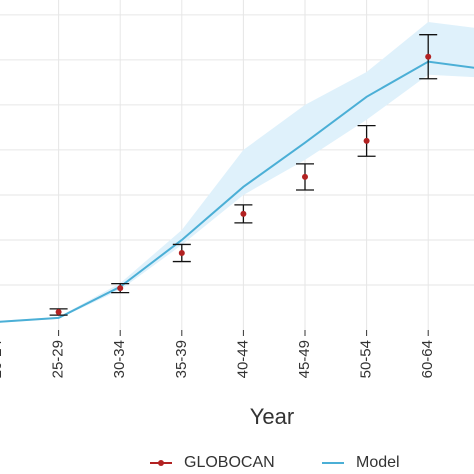 Image resolution: width=474 pixels, height=474 pixels. What do you see at coordinates (378, 462) in the screenshot?
I see `legend-label: Model` at bounding box center [378, 462].